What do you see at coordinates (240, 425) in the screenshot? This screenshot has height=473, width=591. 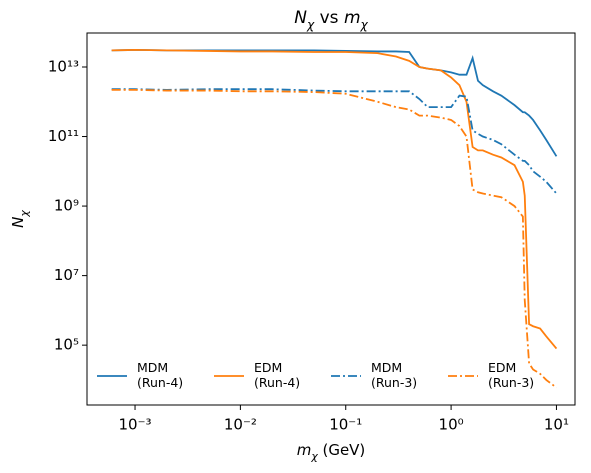 I see `x-tick-label: 10⁻²` at bounding box center [240, 425].